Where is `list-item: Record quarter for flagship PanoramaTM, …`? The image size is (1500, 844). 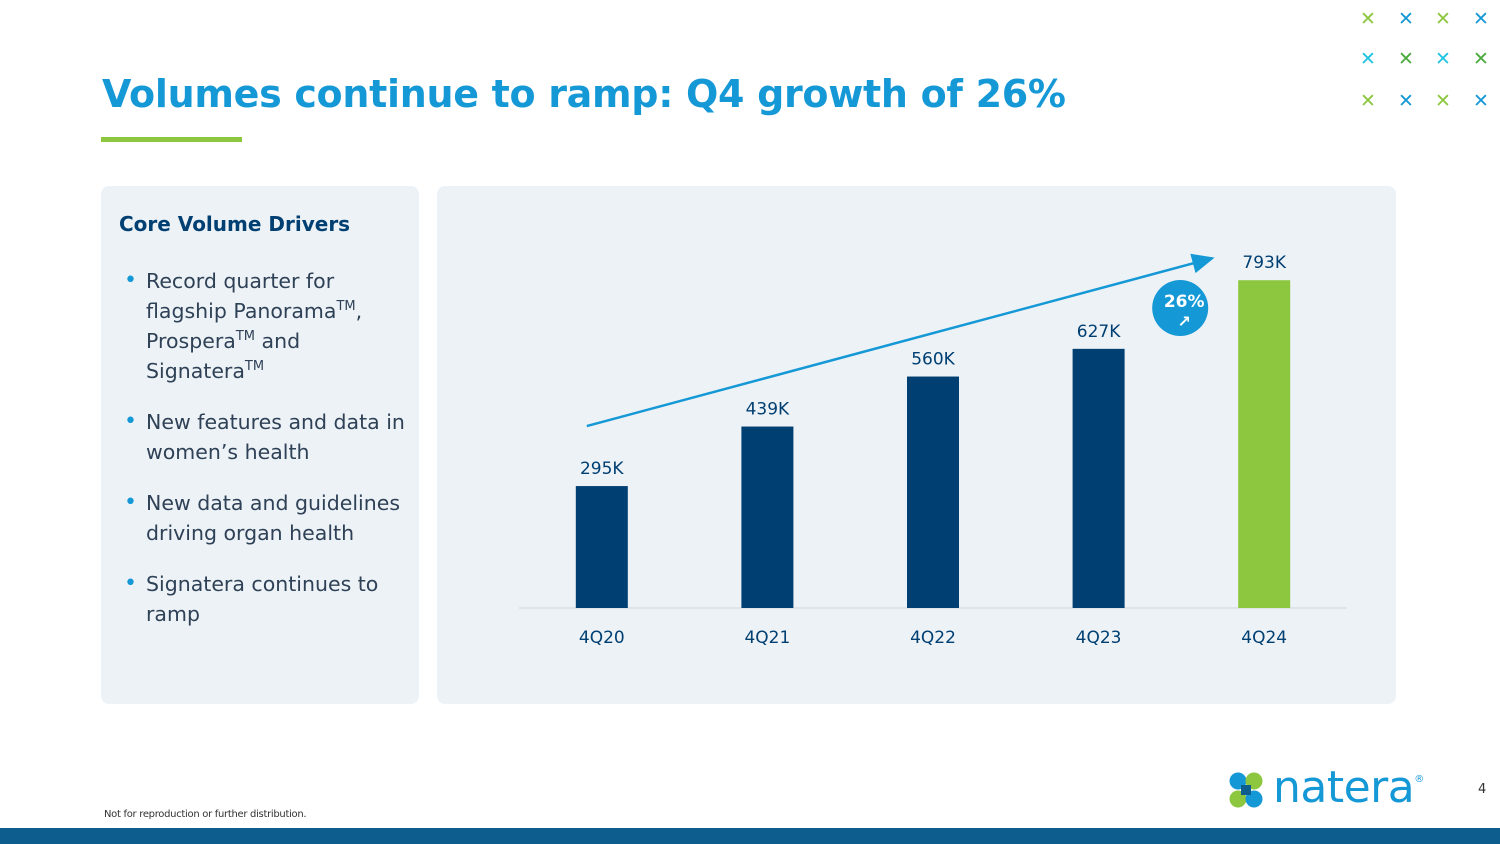 list-item: Record quarter for flagship PanoramaTM, … is located at coordinates (266, 326).